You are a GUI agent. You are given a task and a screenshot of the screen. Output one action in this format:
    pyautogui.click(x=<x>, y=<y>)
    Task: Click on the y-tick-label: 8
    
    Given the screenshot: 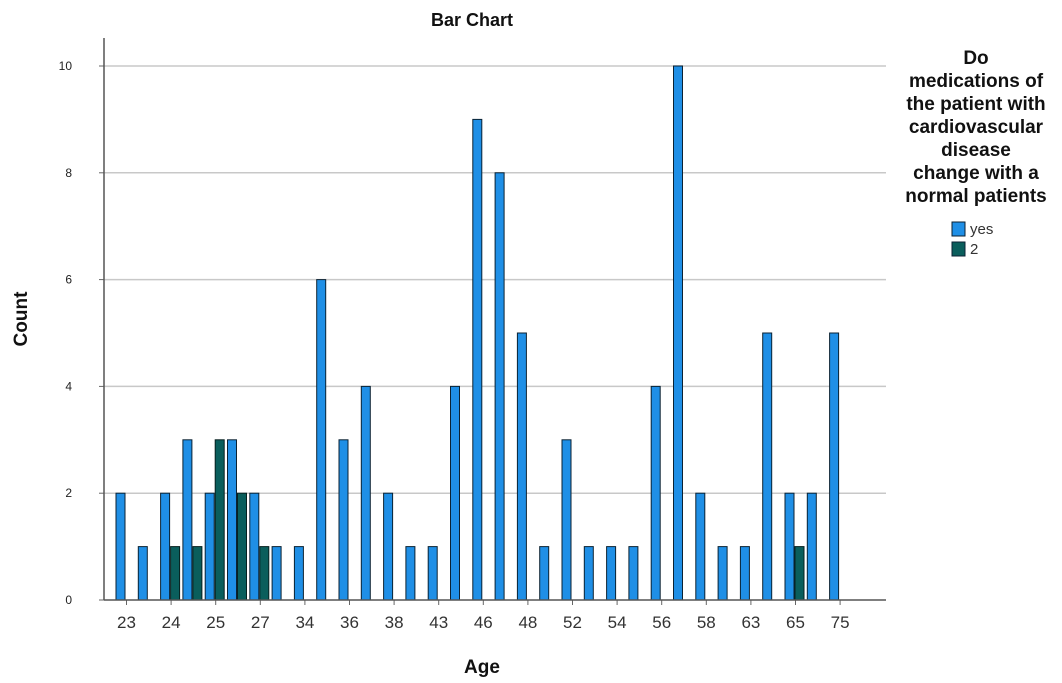 What is the action you would take?
    pyautogui.click(x=68, y=173)
    